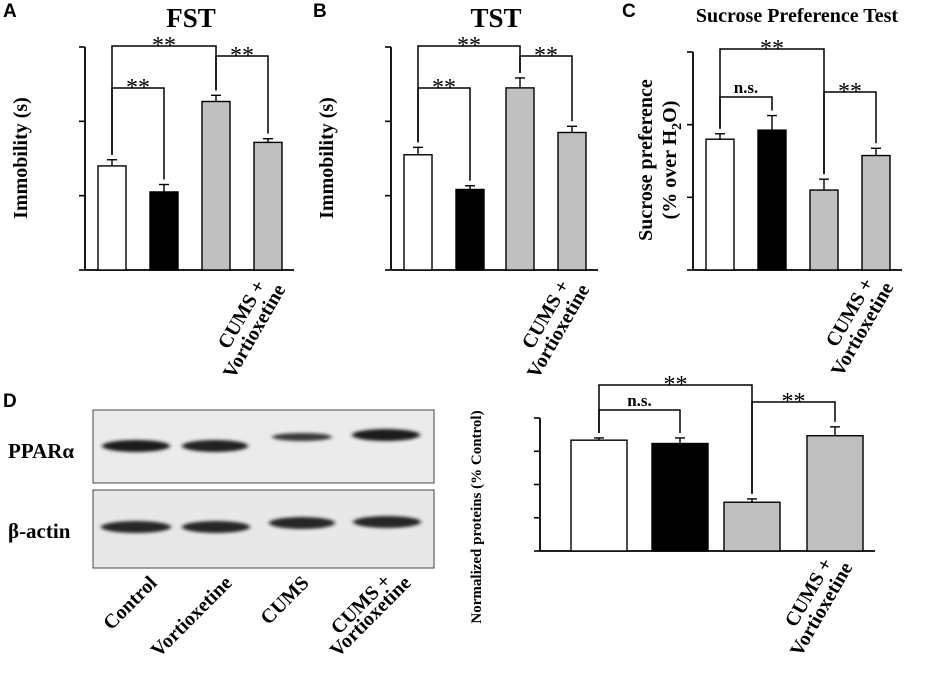  Describe the element at coordinates (469, 46) in the screenshot. I see `panel-b-sig-bracket-2-label: **` at that location.